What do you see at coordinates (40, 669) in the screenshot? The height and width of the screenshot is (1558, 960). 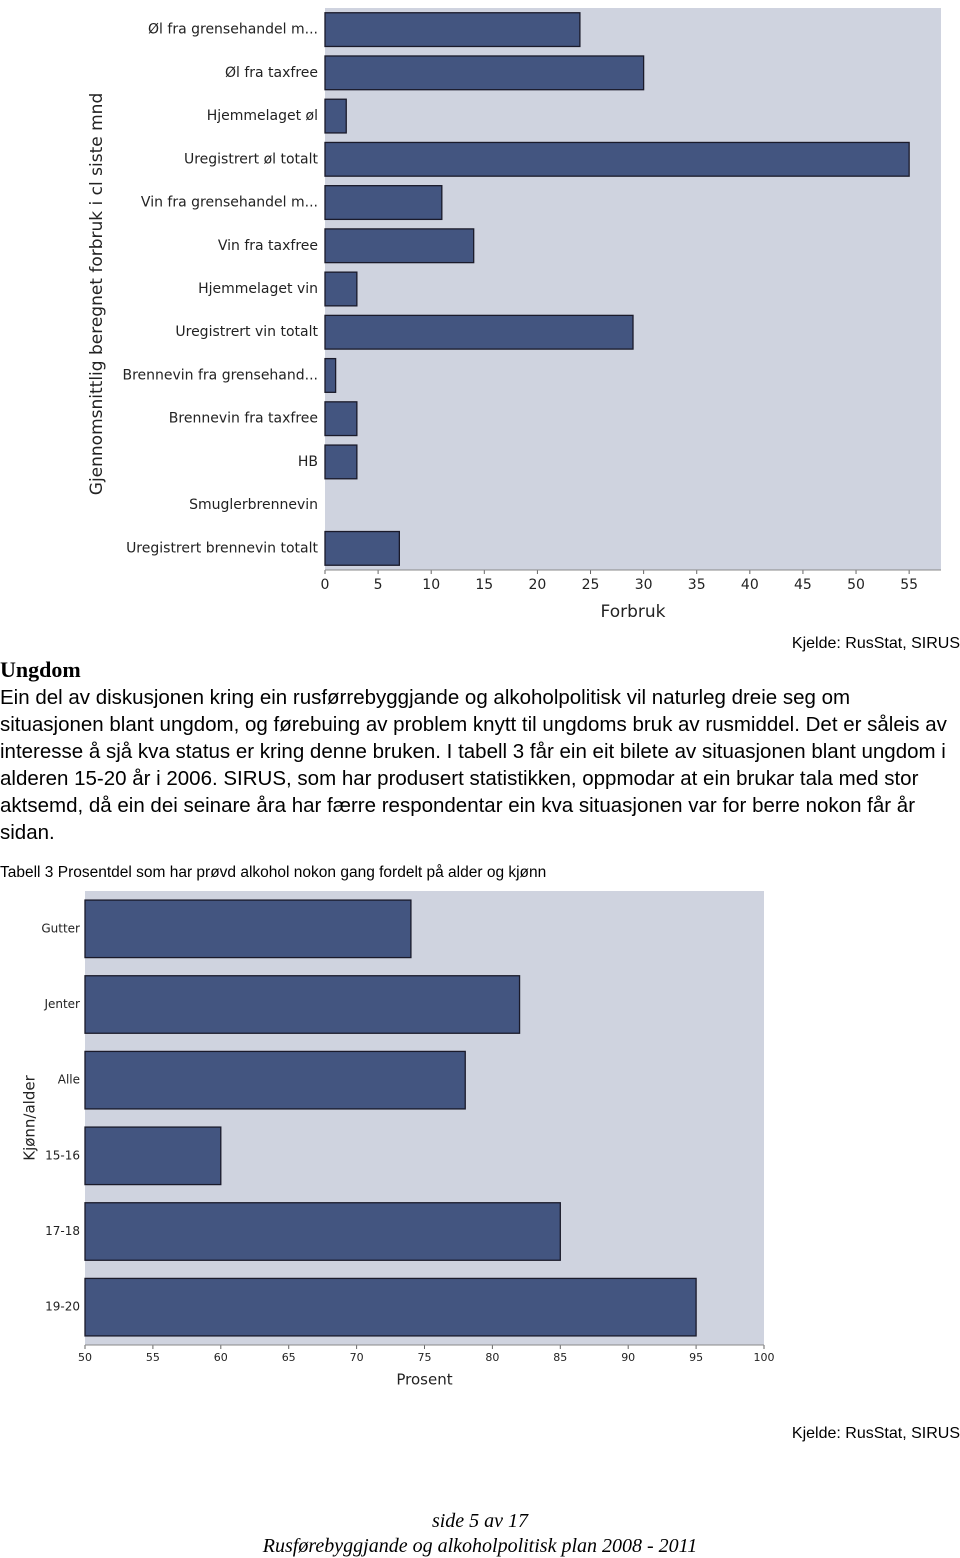 I see `heading: Ungdom` at bounding box center [40, 669].